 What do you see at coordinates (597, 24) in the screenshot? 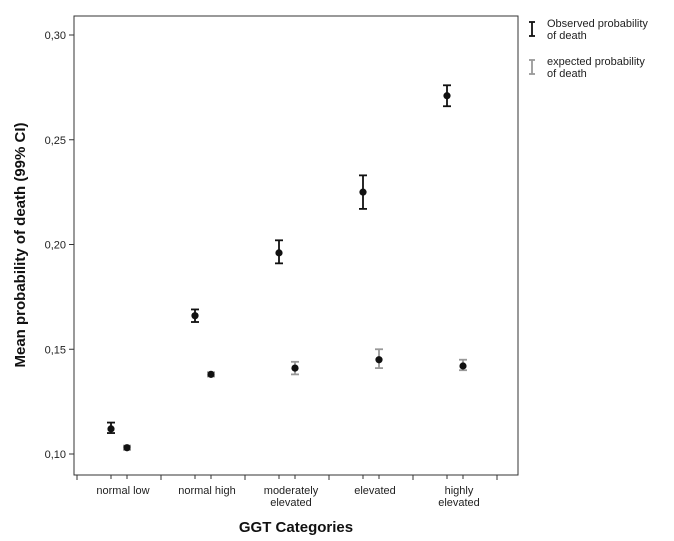
I see `legend-label-line: Observed probability` at bounding box center [597, 24].